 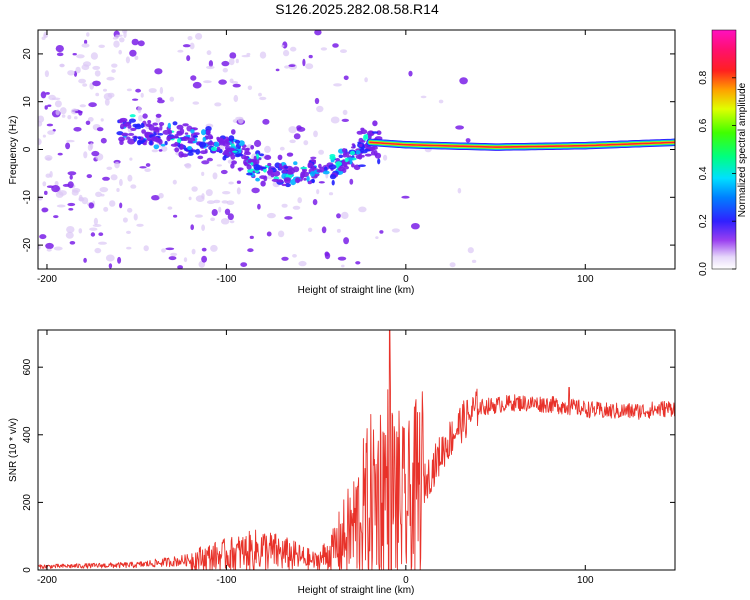 I want to click on snr-x-tick-label: 100, so click(x=585, y=580).